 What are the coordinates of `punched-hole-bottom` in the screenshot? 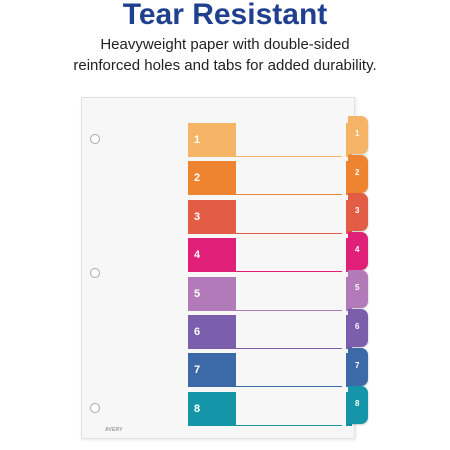 It's located at (95, 408).